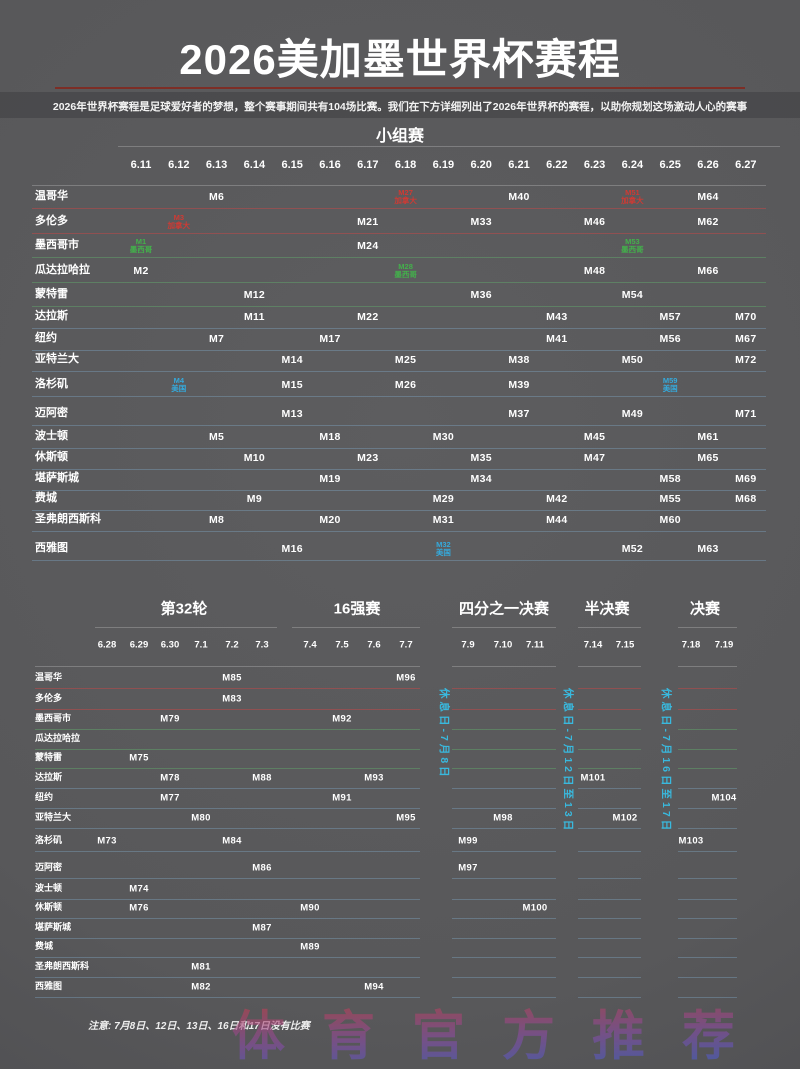  Describe the element at coordinates (49, 698) in the screenshot. I see `city-label: 多伦多` at that location.